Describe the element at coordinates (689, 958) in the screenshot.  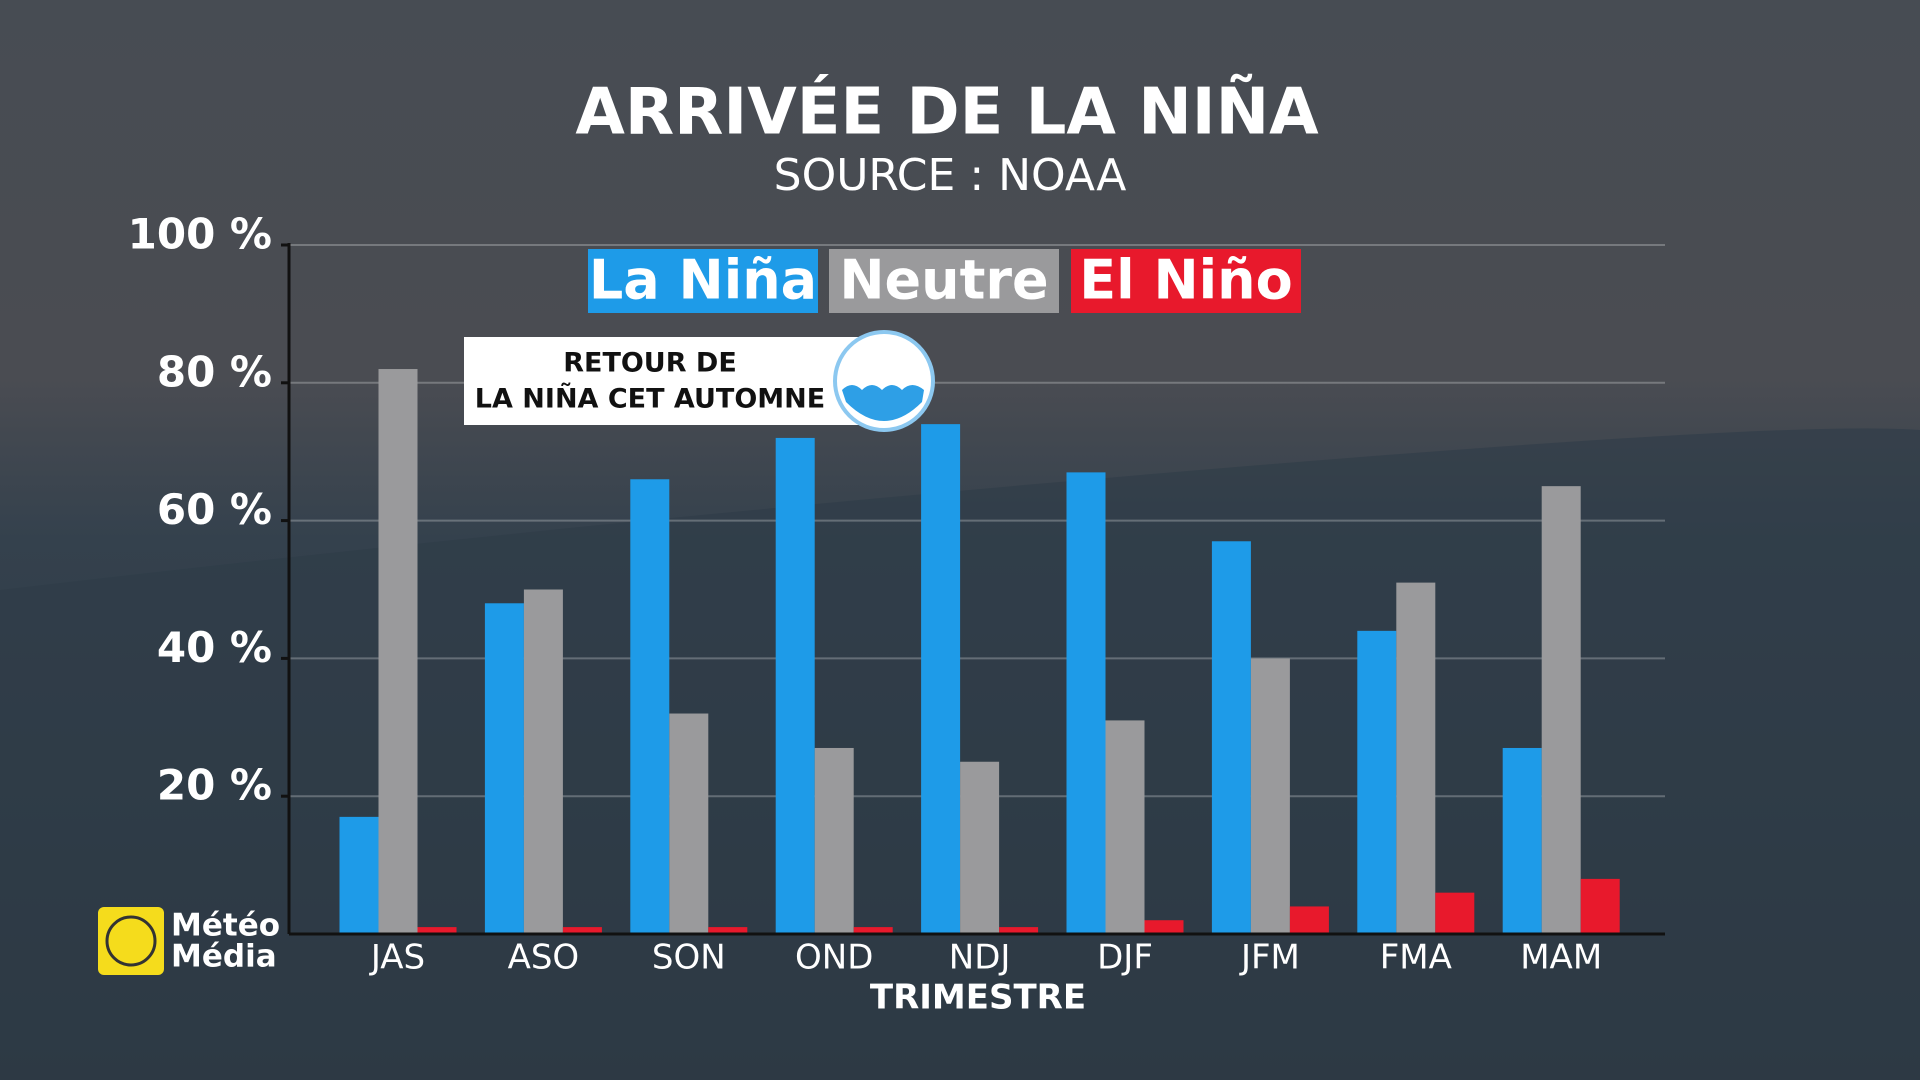
I see `x-tick-label: SON` at that location.